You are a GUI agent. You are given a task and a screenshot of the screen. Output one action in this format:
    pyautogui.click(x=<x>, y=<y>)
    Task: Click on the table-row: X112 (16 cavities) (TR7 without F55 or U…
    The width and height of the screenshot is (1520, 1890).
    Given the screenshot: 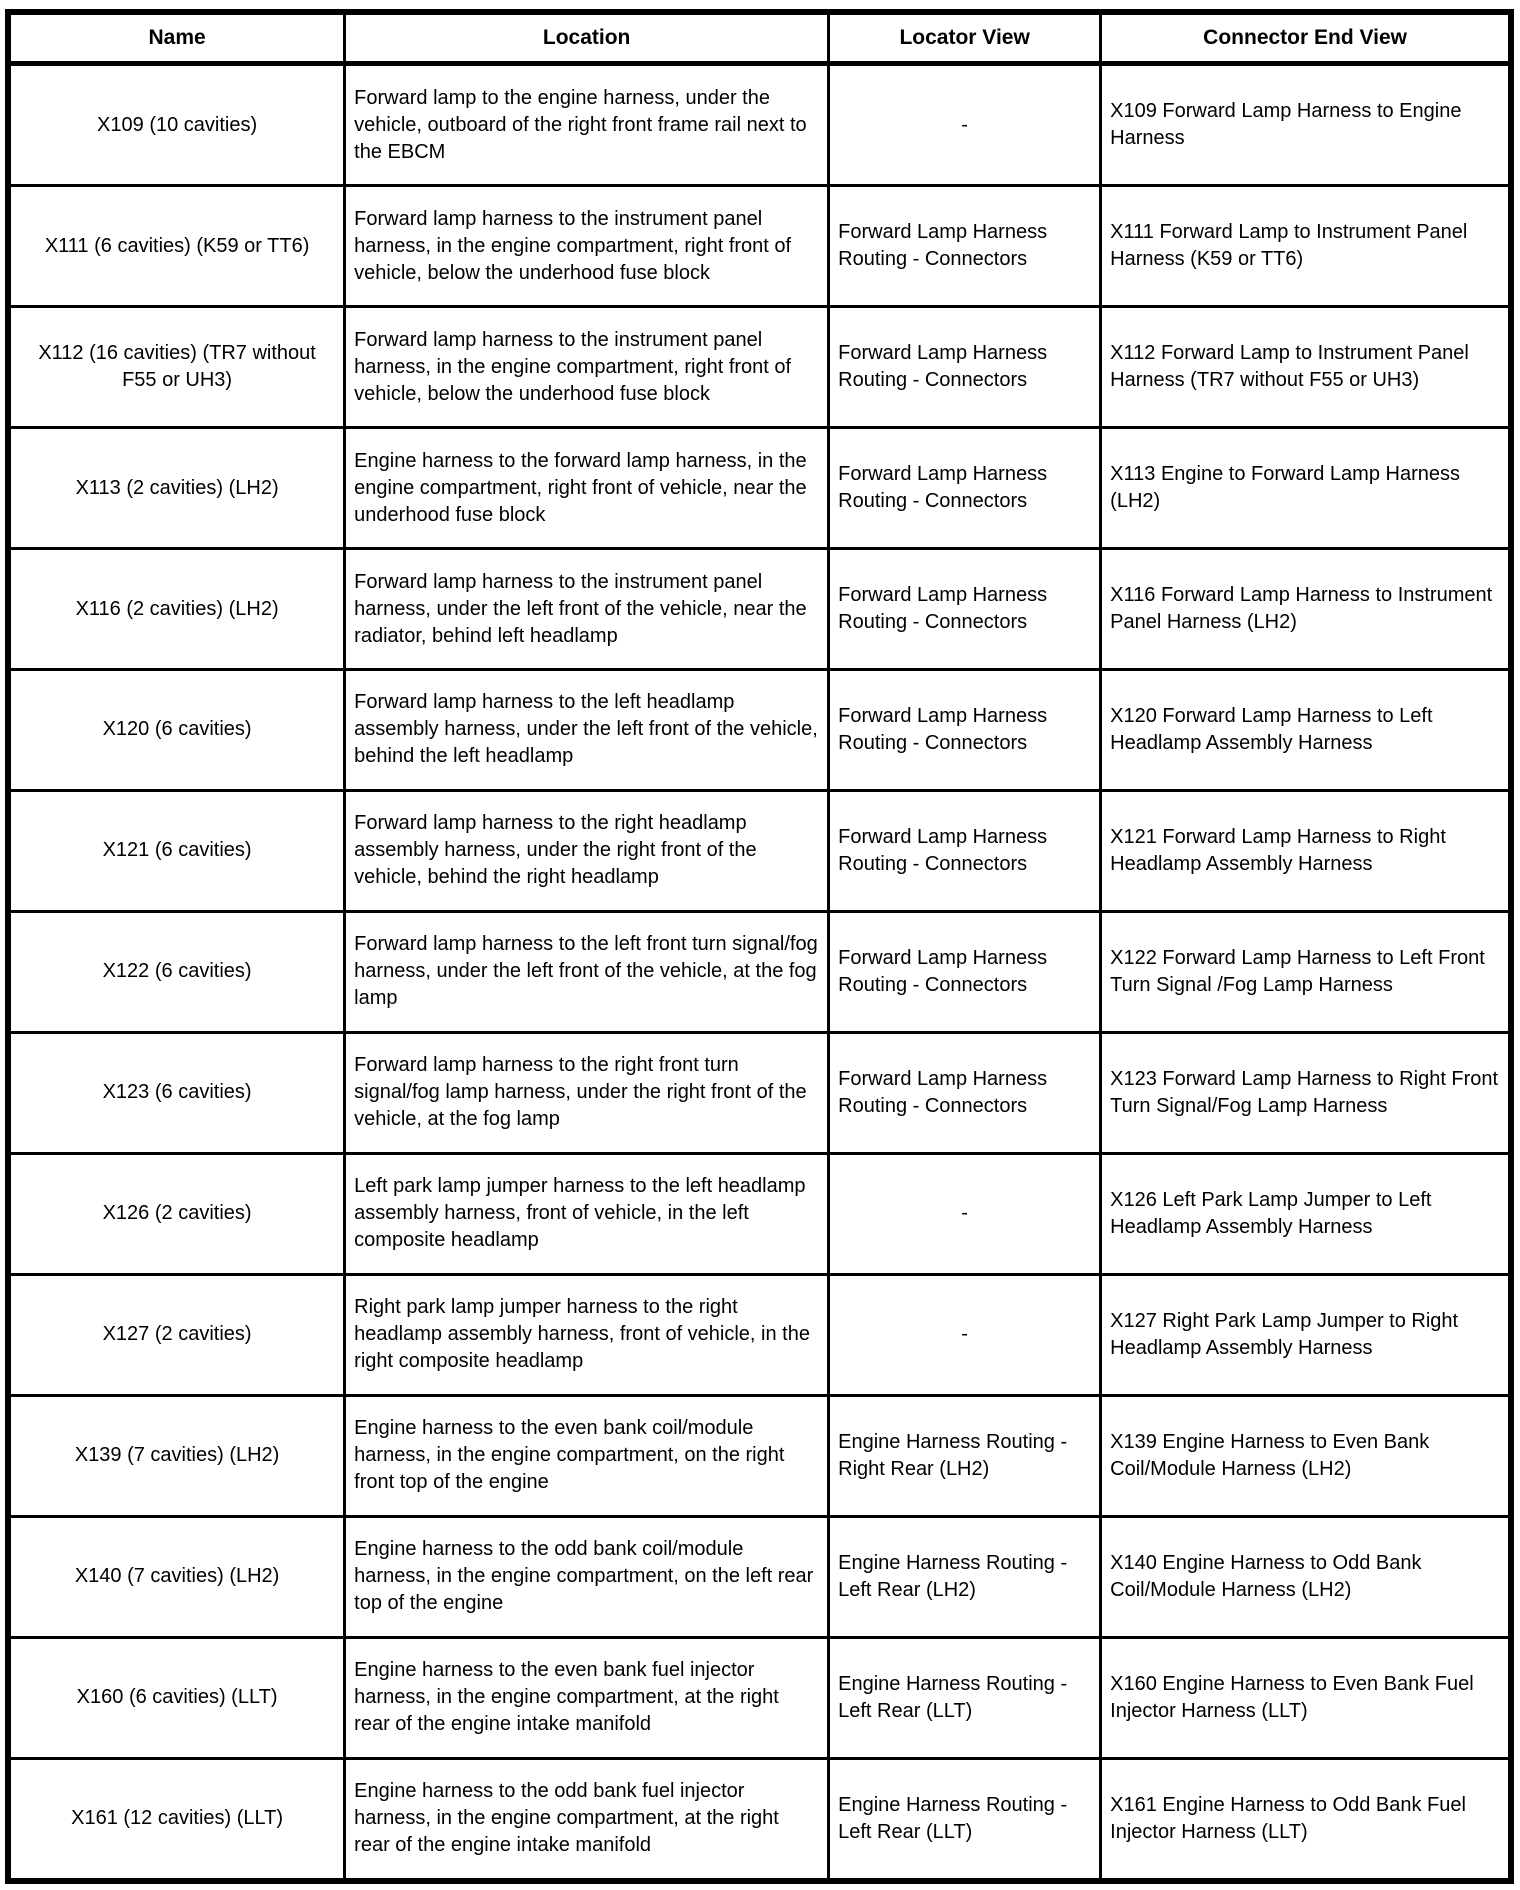 What is the action you would take?
    pyautogui.click(x=759, y=367)
    